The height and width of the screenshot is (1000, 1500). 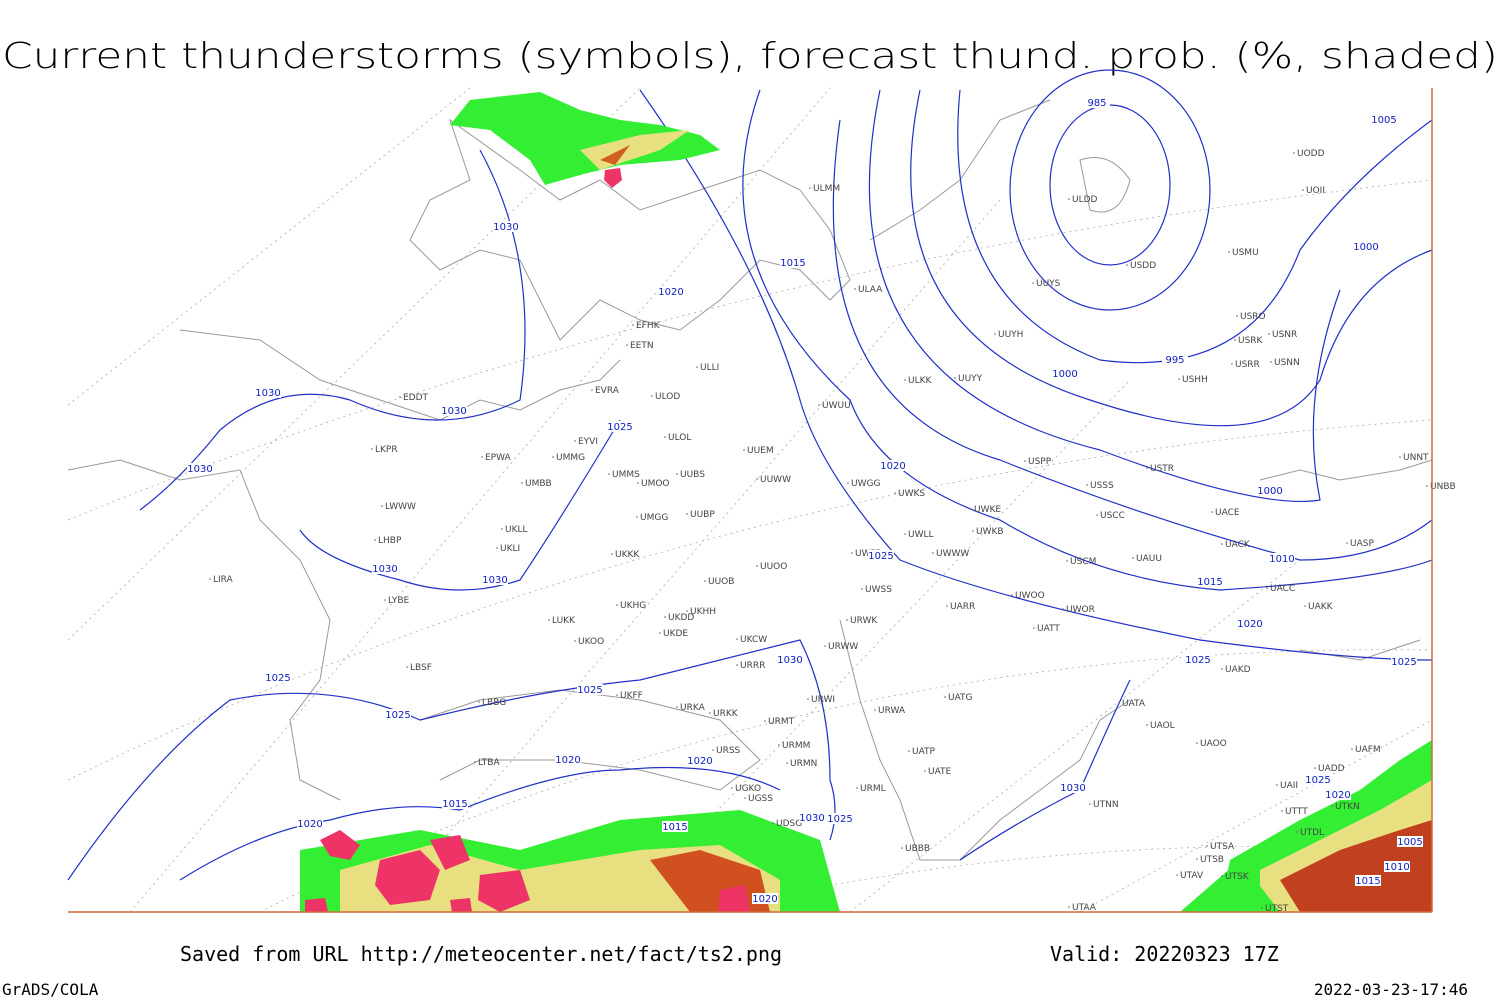 What do you see at coordinates (864, 621) in the screenshot?
I see `station-code: URWK` at bounding box center [864, 621].